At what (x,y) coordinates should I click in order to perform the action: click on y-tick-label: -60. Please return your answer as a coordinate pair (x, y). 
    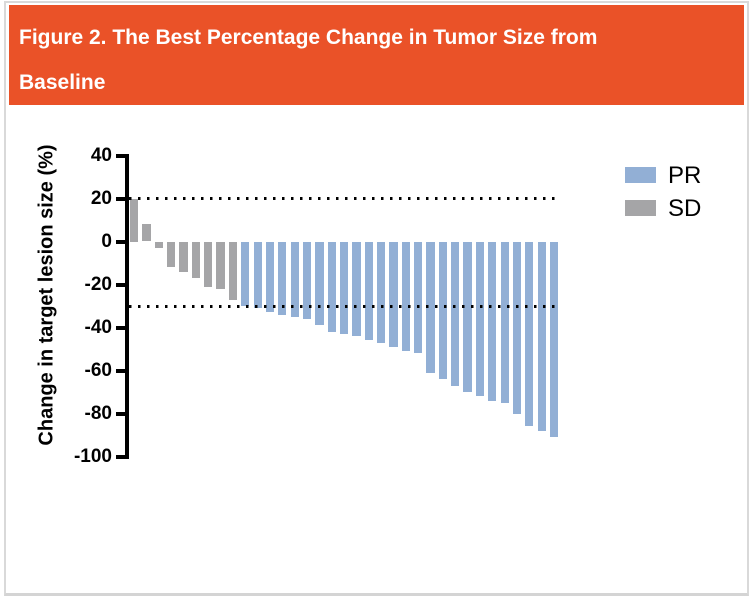
    Looking at the image, I should click on (98, 370).